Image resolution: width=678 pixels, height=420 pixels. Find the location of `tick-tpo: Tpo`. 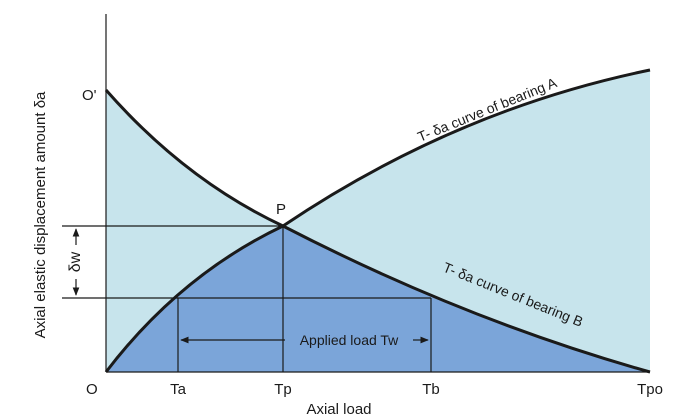

tick-tpo: Tpo is located at coordinates (650, 389).